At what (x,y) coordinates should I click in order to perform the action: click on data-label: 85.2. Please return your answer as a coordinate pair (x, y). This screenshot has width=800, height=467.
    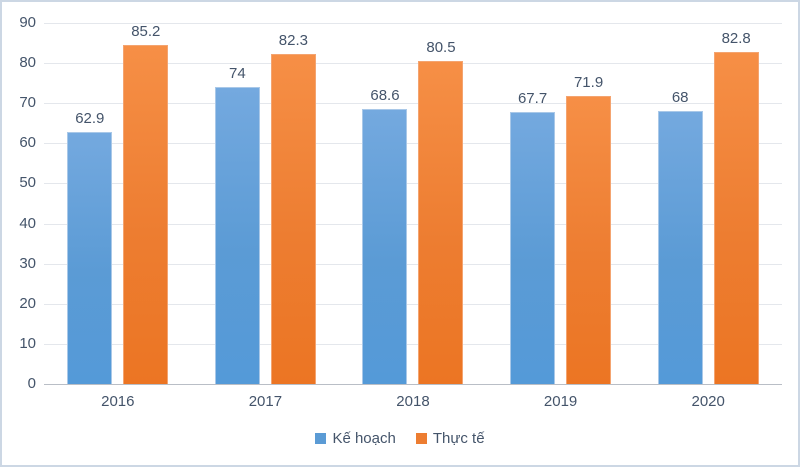
    Looking at the image, I should click on (146, 31).